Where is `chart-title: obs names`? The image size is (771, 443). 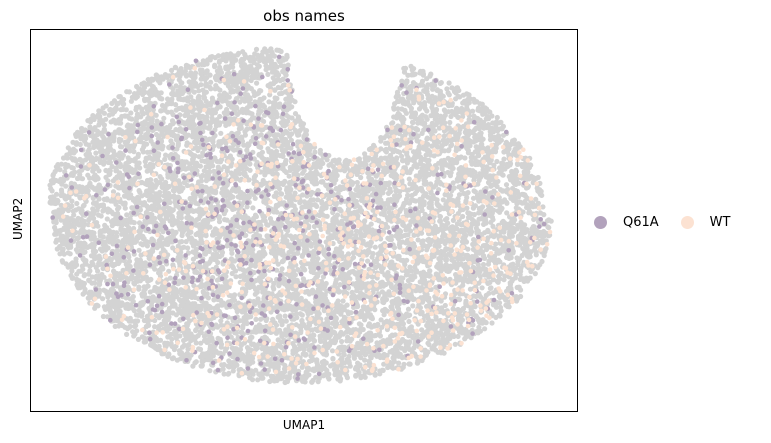 chart-title: obs names is located at coordinates (304, 16).